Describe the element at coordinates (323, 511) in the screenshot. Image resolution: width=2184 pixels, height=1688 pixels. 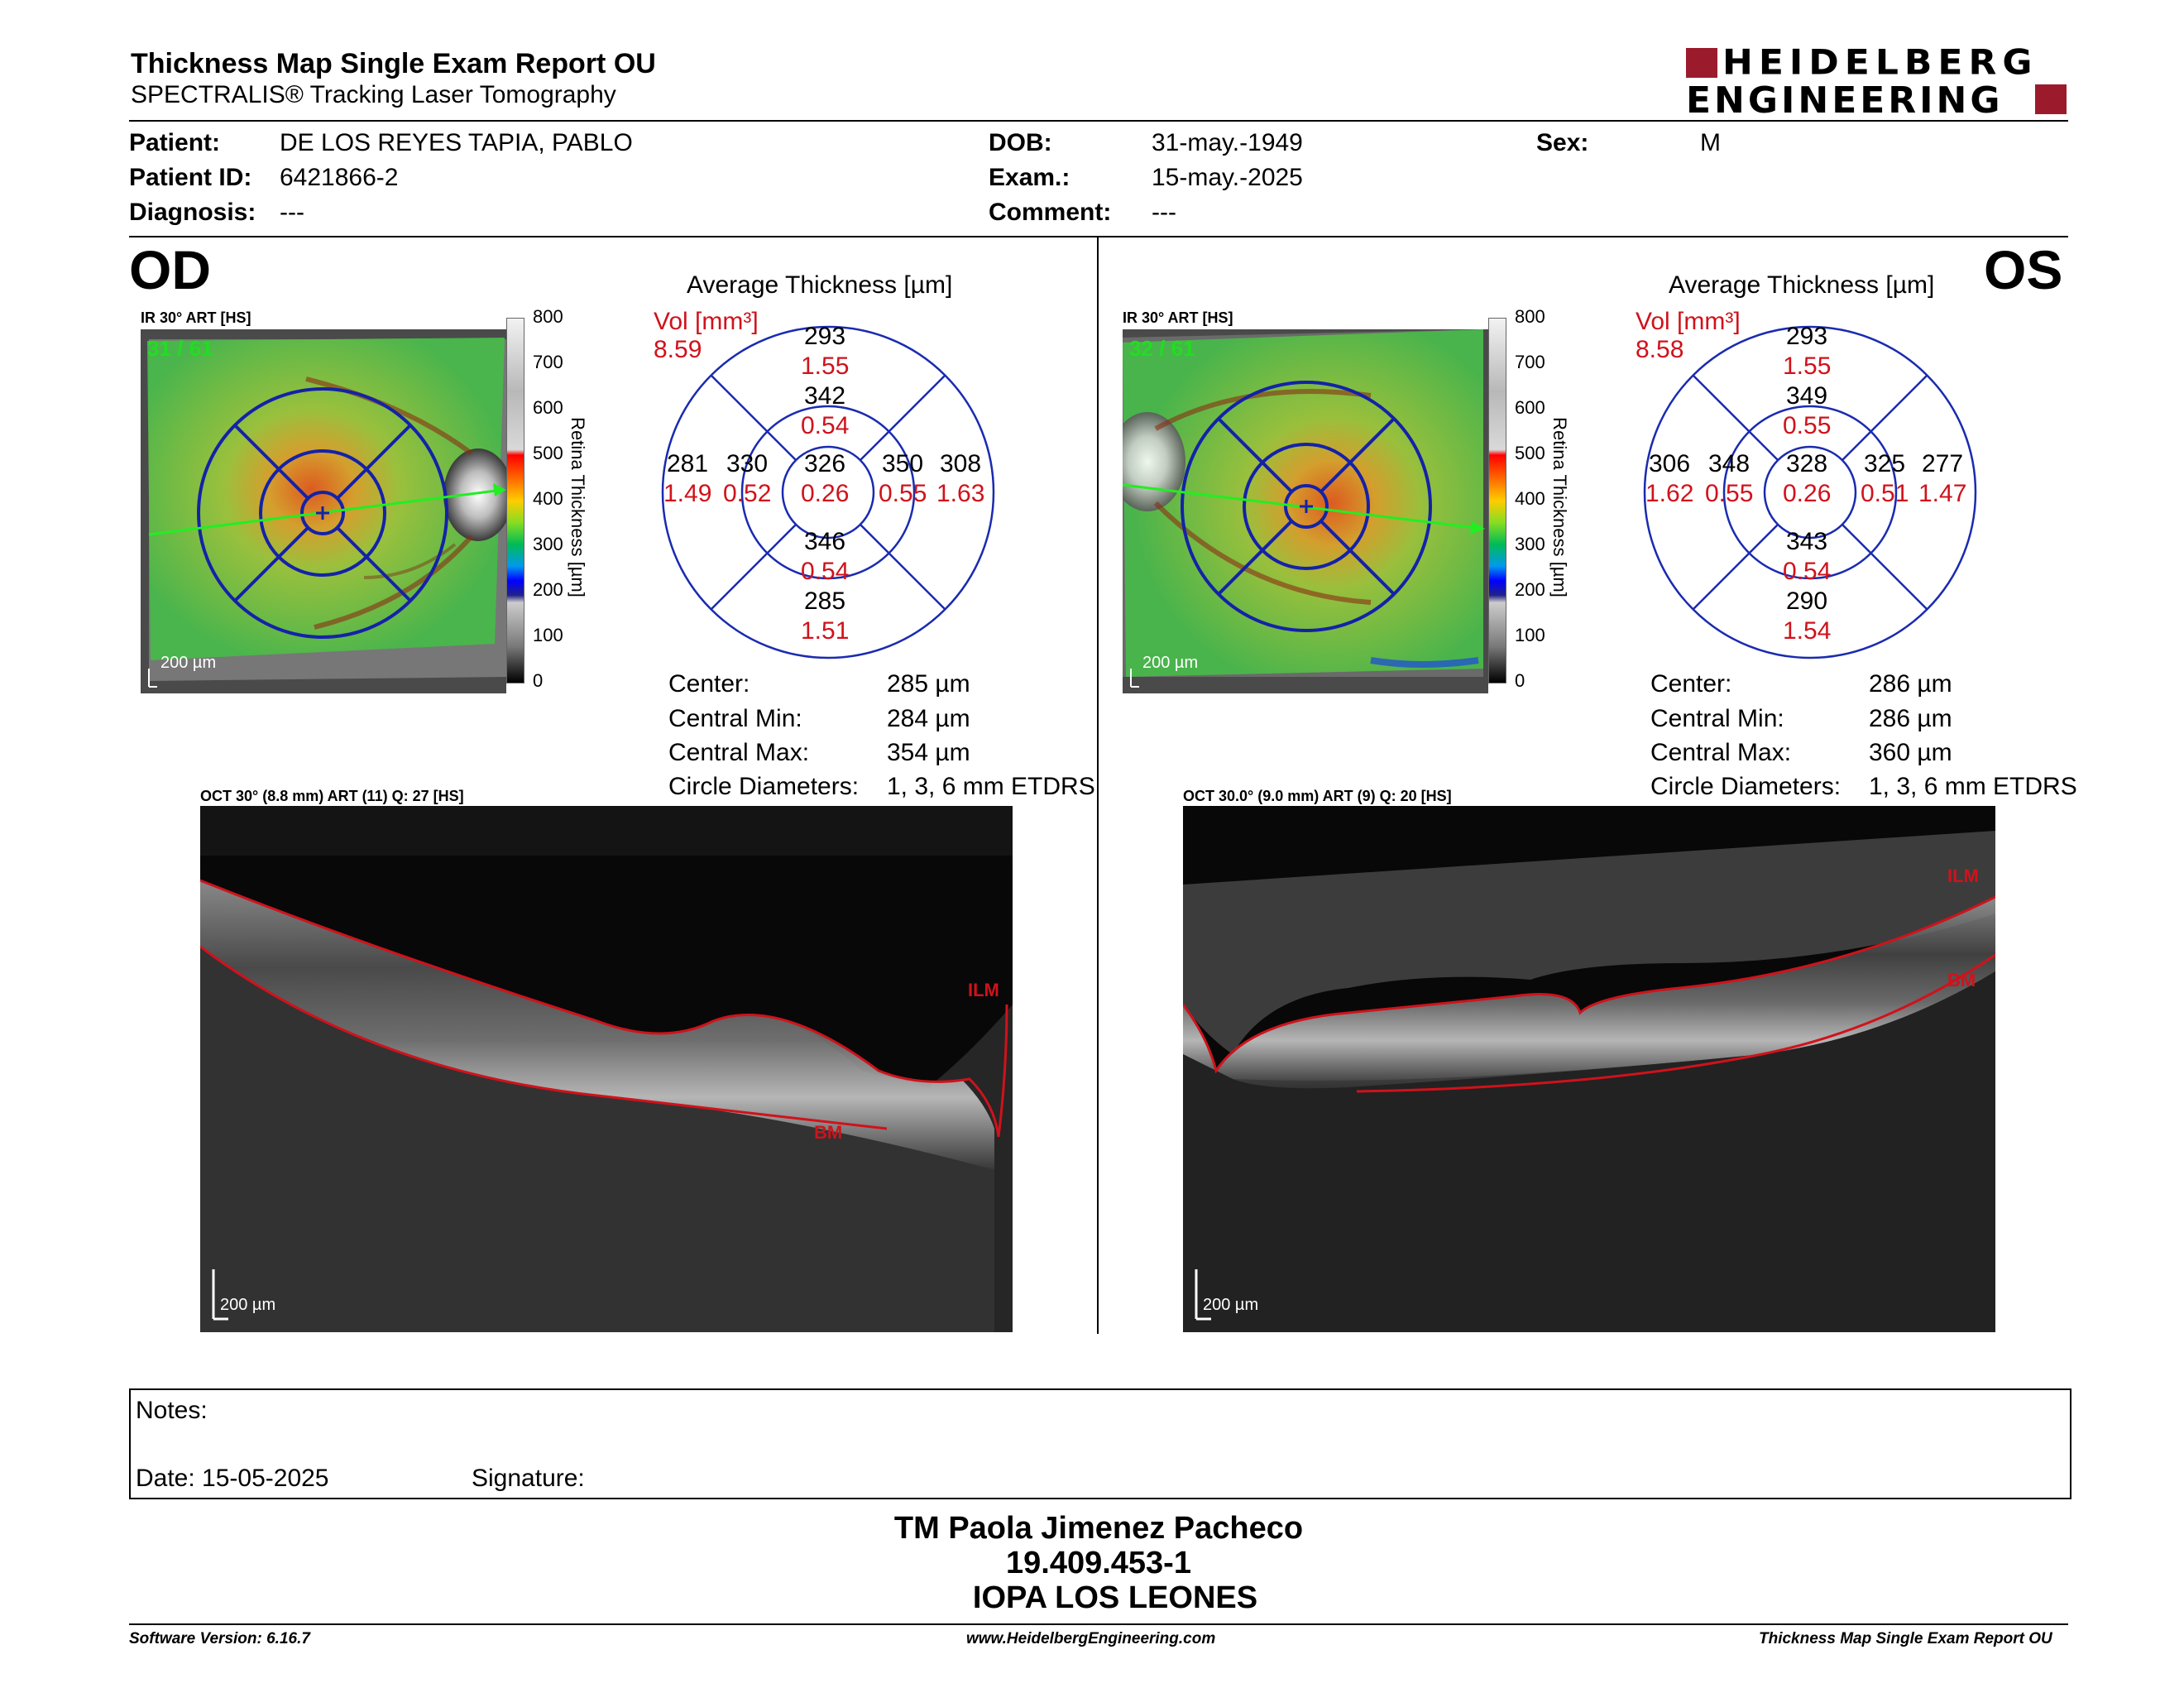
I see `od-fundus-image: 31 / 61 200 µm` at that location.